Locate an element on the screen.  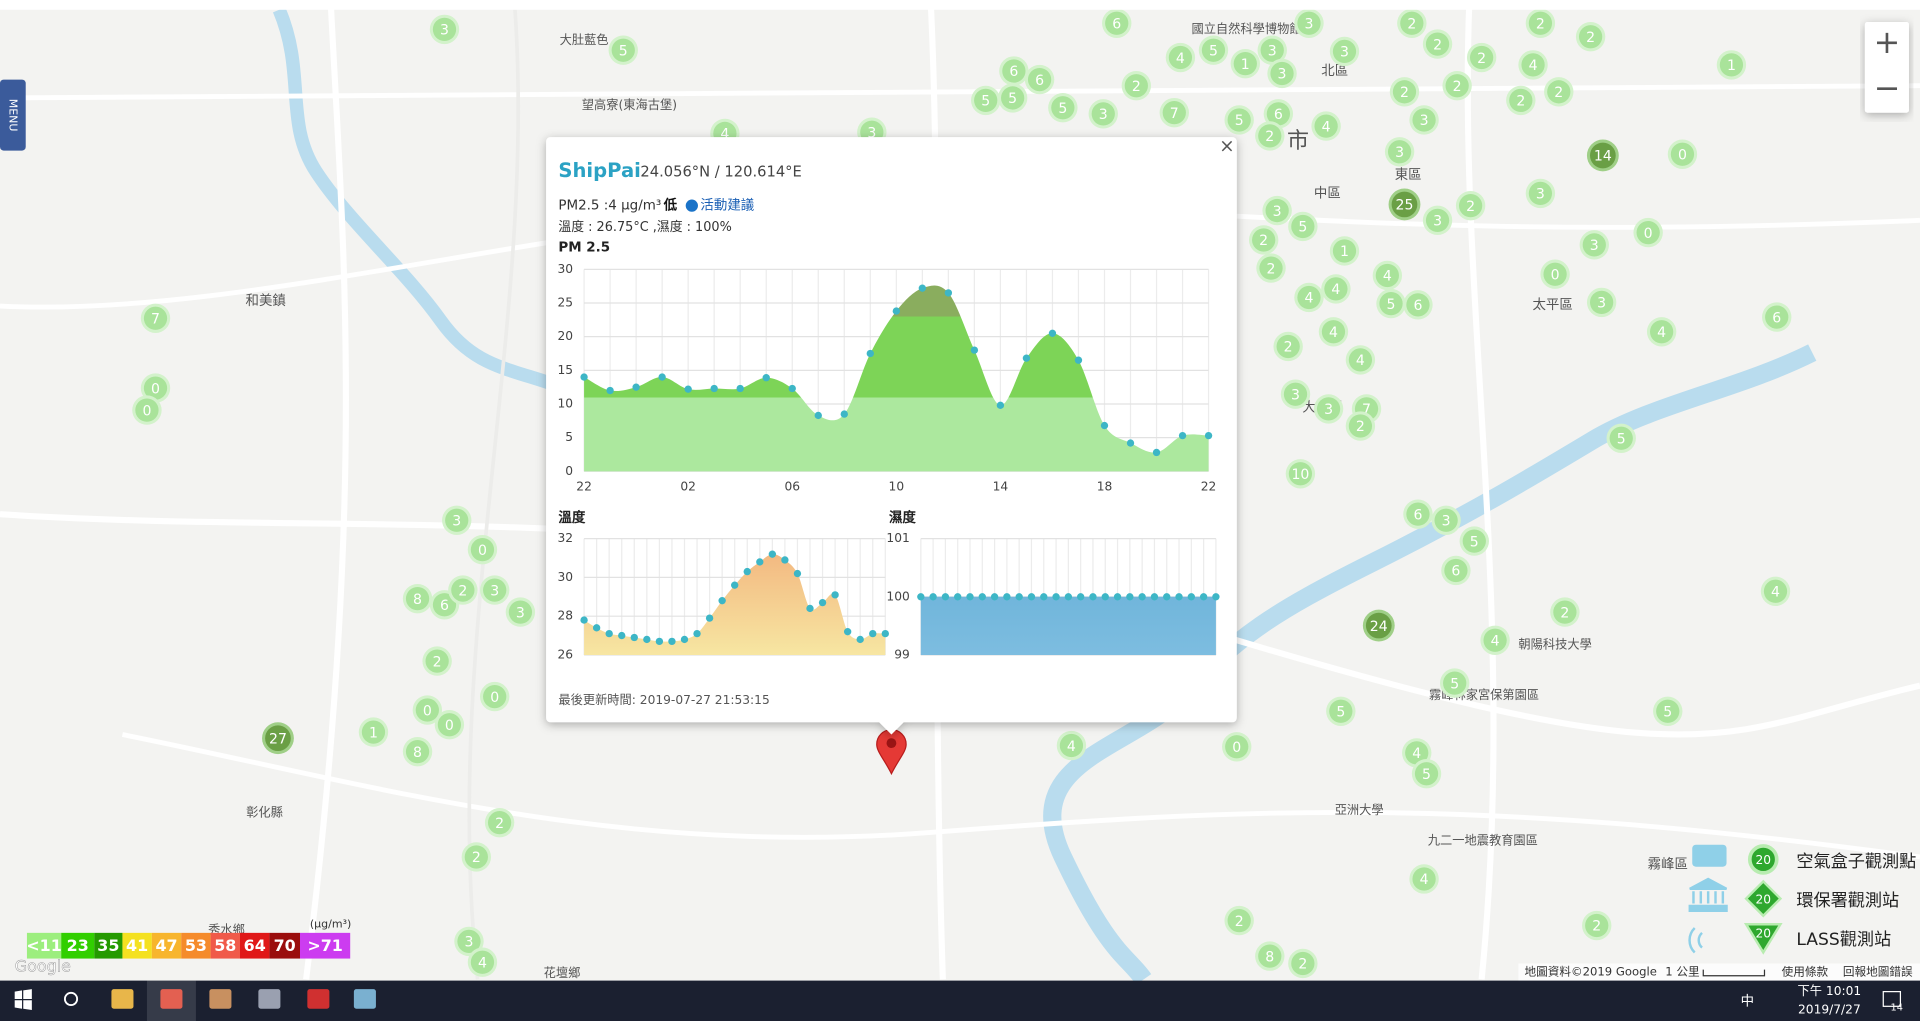
station-marker: 14 is located at coordinates (1602, 155).